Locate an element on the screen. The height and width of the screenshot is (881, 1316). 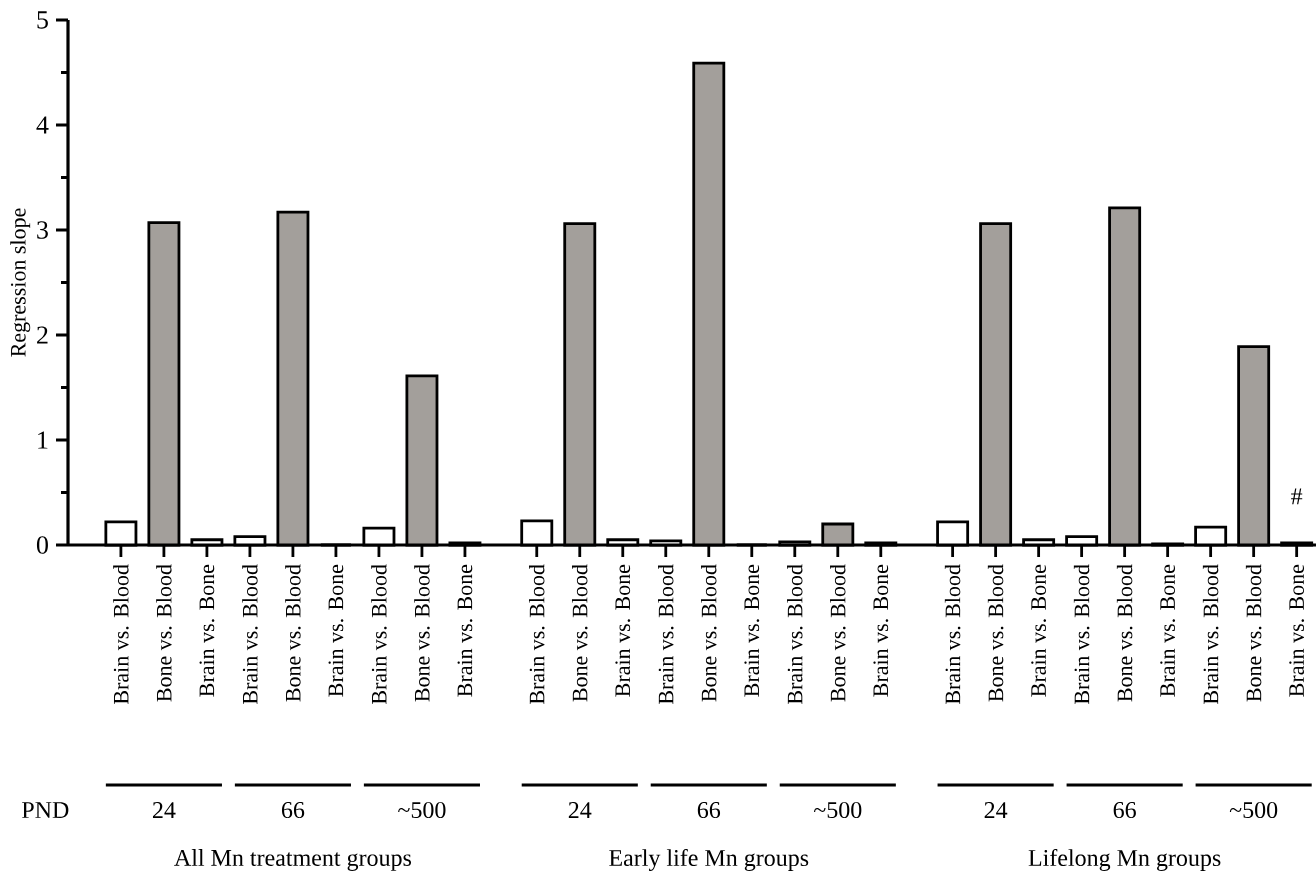
y-axis-title: Regression slope is located at coordinates (20, 282).